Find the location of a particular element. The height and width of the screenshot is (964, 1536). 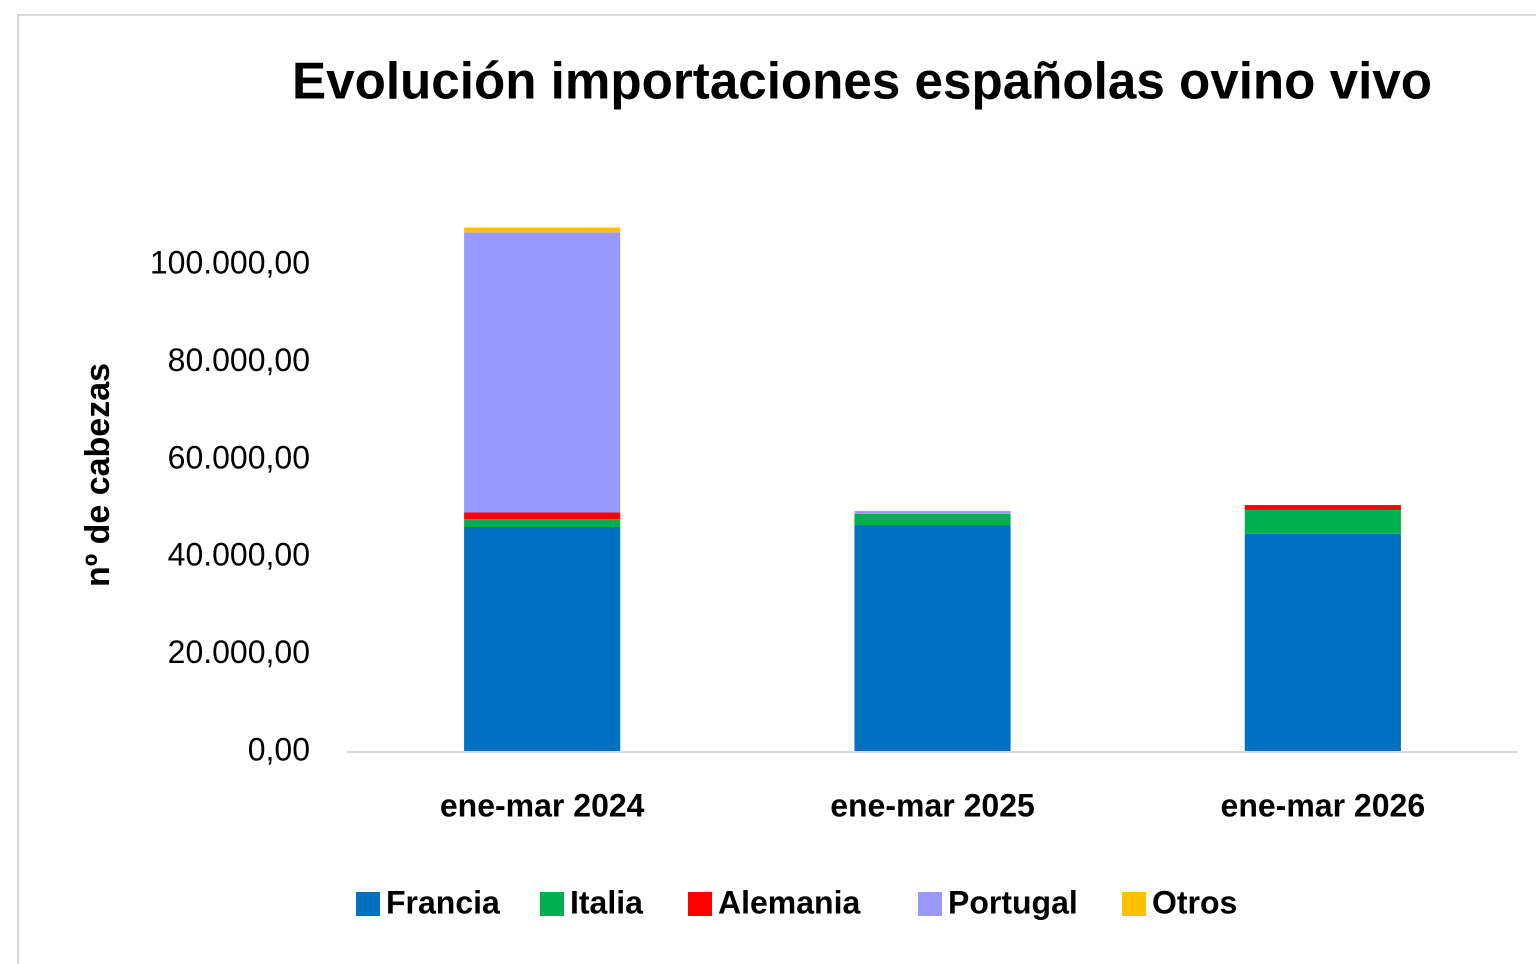

y-tick-label: 20.000,00 is located at coordinates (239, 652).